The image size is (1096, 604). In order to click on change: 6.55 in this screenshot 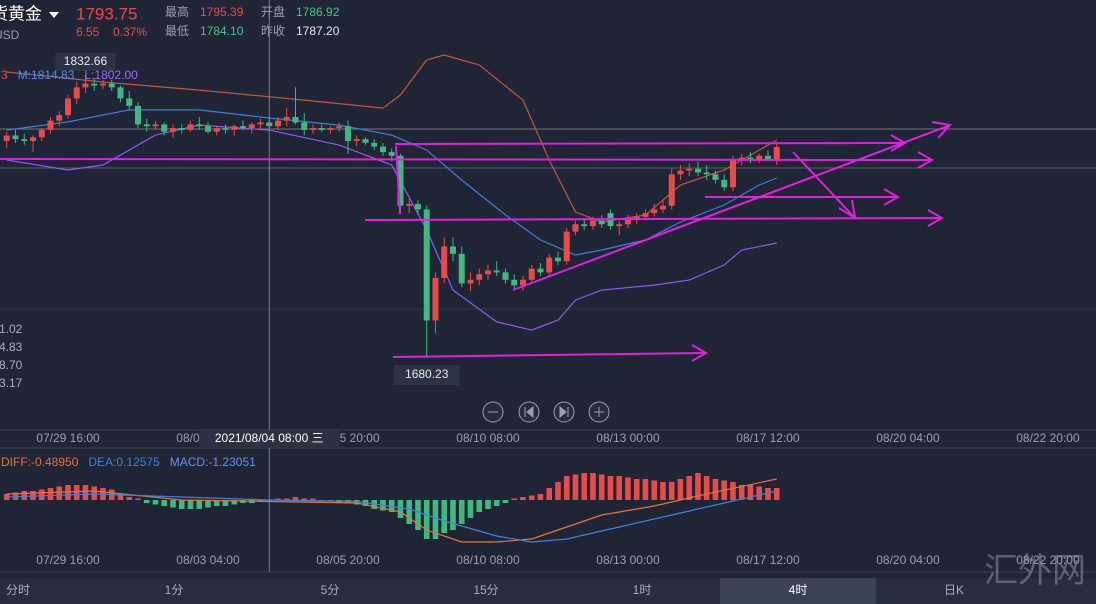, I will do `click(88, 32)`.